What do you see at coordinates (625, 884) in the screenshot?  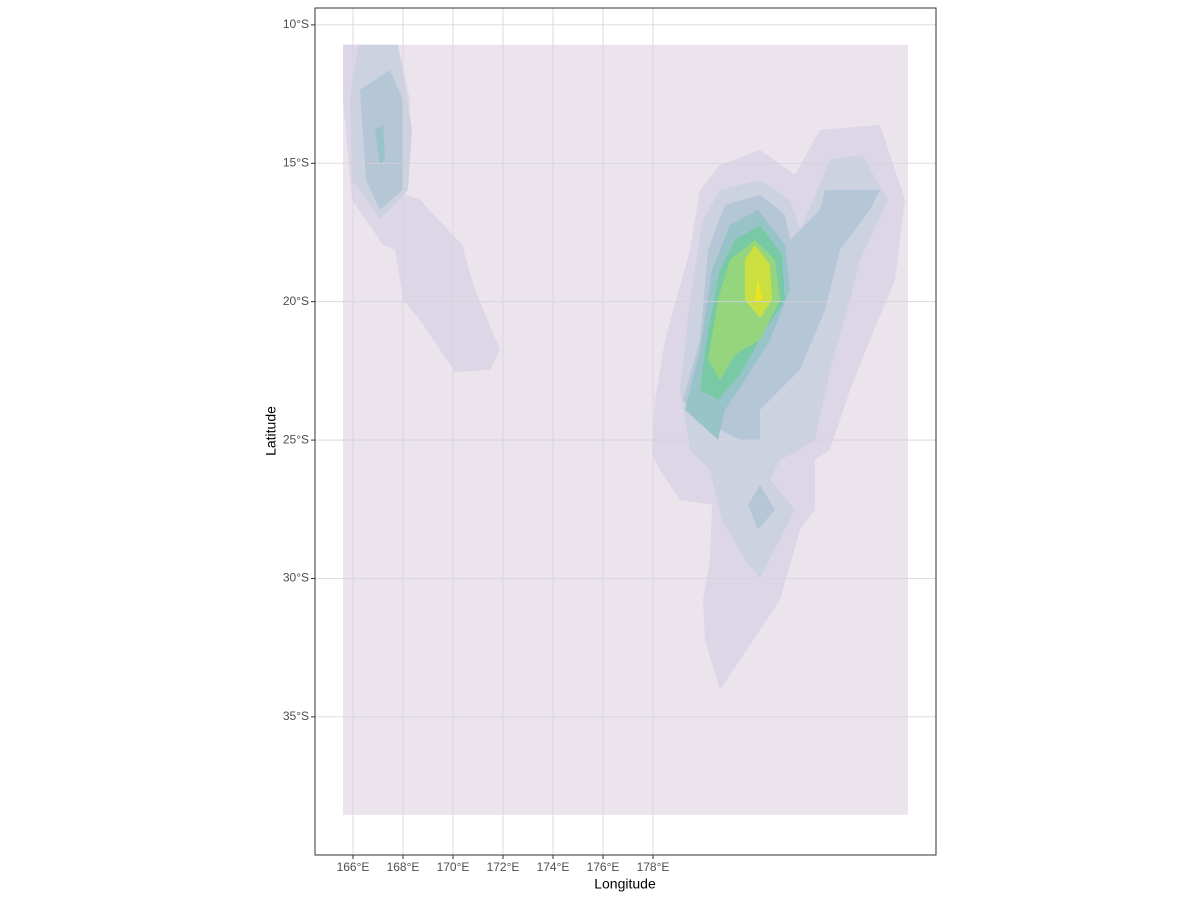 I see `x-axis-title: Longitude` at bounding box center [625, 884].